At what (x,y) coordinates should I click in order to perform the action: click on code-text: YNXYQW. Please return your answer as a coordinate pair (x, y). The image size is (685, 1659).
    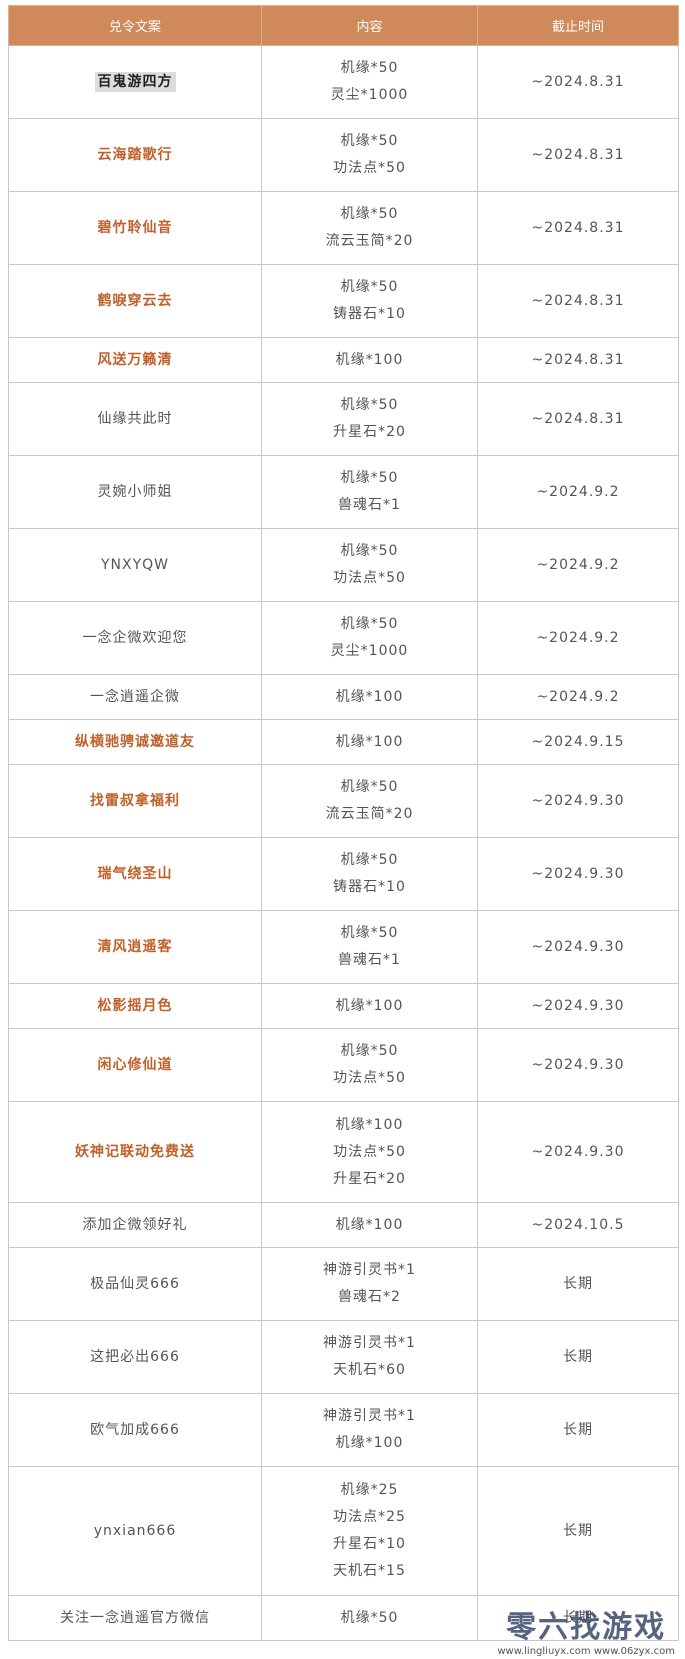
    Looking at the image, I should click on (135, 564).